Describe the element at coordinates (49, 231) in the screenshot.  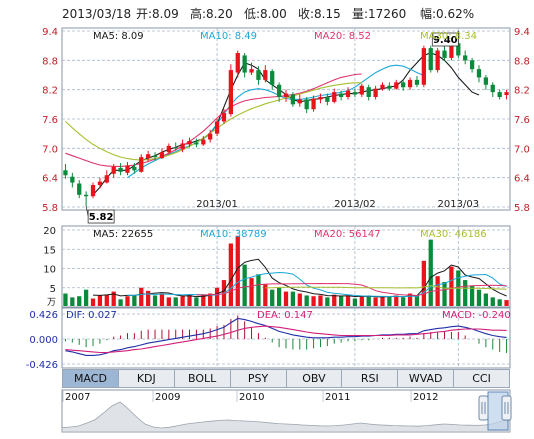
I see `volume-tick: 20` at that location.